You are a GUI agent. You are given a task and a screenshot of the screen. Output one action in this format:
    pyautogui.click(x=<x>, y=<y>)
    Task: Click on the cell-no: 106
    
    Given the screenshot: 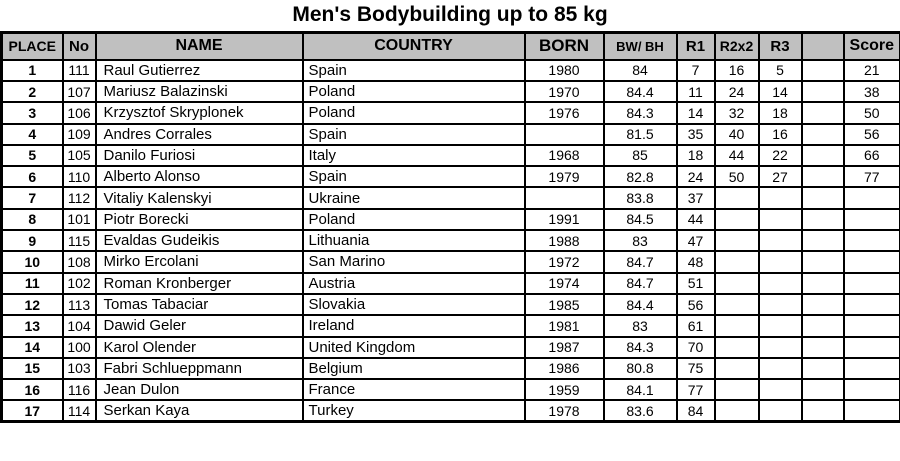 What is the action you would take?
    pyautogui.click(x=79, y=113)
    